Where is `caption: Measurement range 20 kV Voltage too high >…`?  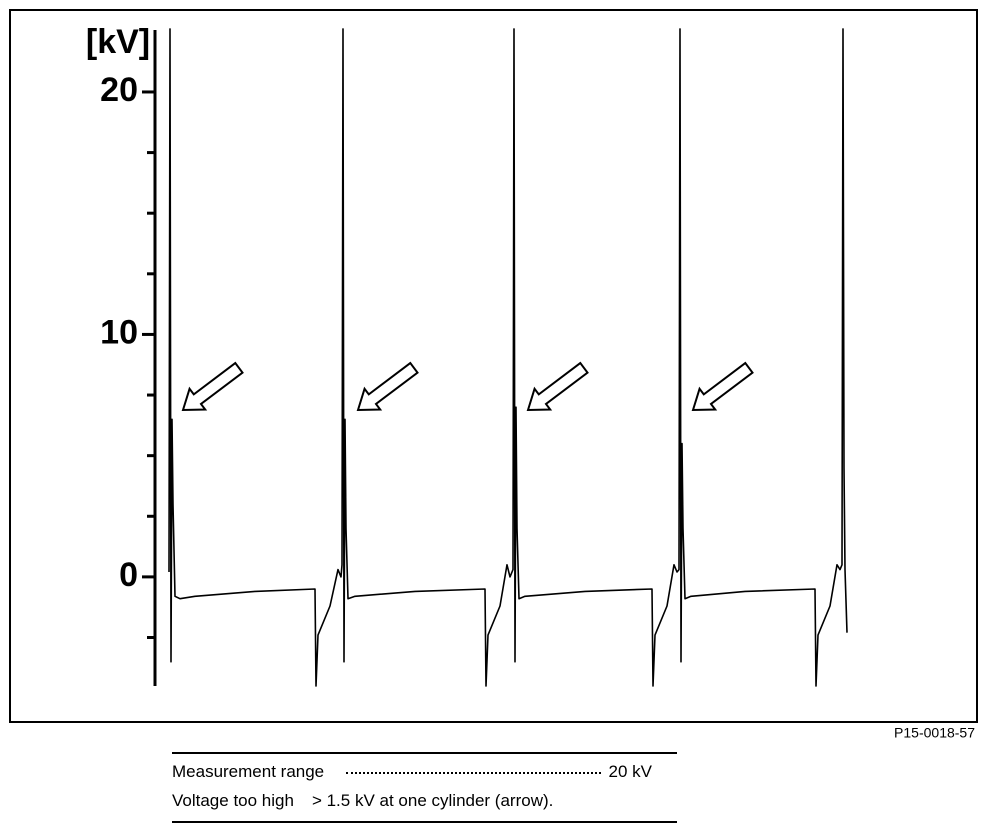 caption: Measurement range 20 kV Voltage too high >… is located at coordinates (424, 787).